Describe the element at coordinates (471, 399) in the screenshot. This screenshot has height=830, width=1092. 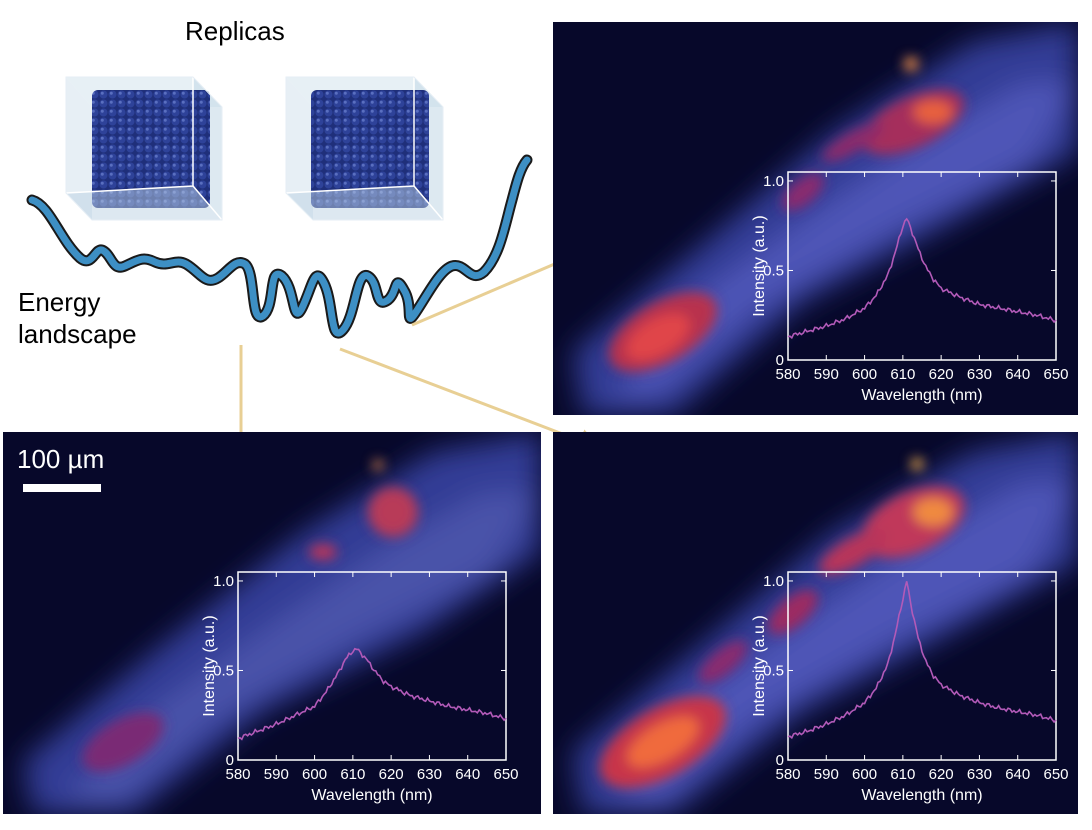
I see `arrow-to-bottom-right` at that location.